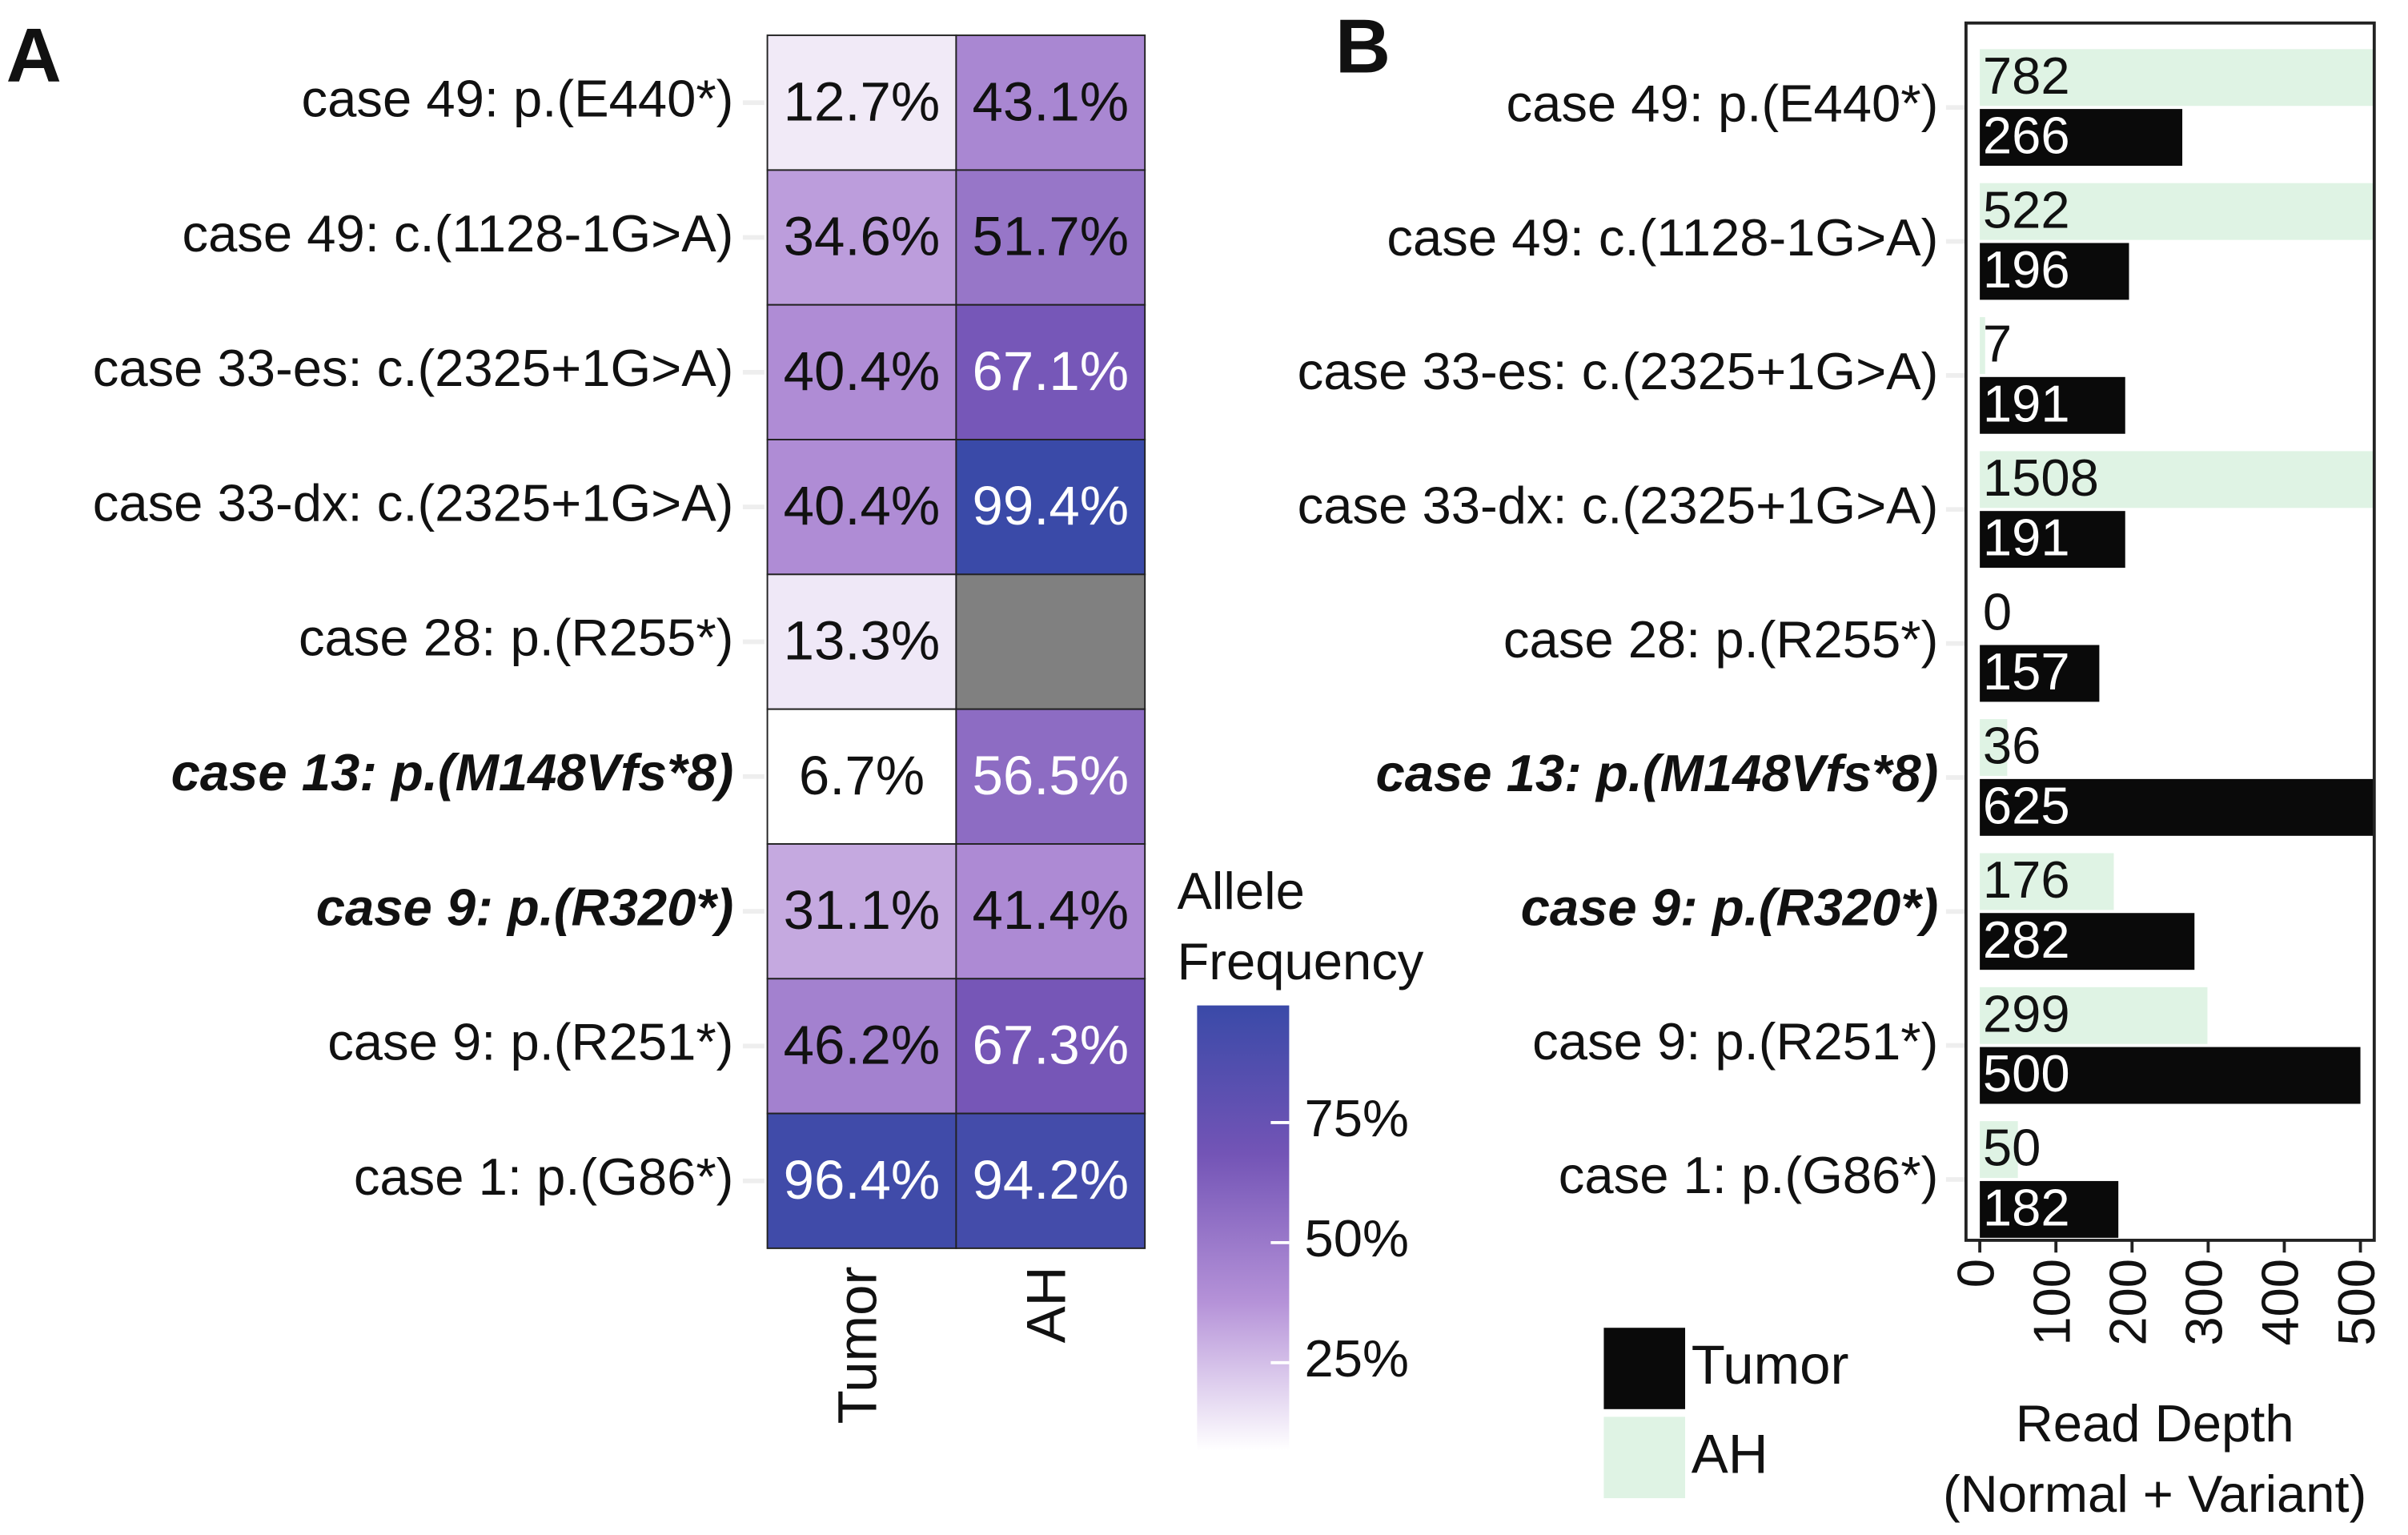 This screenshot has width=2408, height=1535. Describe the element at coordinates (1363, 46) in the screenshot. I see `panel-label: B` at that location.